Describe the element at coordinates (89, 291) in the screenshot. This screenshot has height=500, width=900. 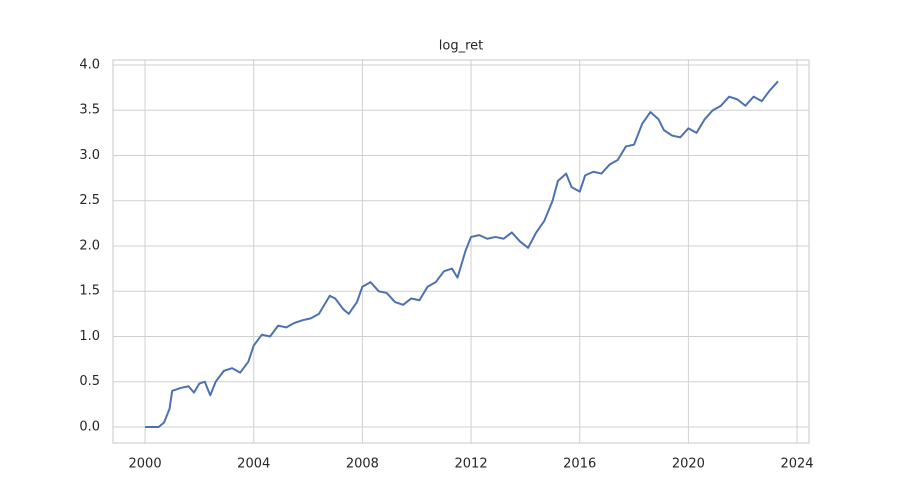
I see `y-tick-label: 1.5` at that location.